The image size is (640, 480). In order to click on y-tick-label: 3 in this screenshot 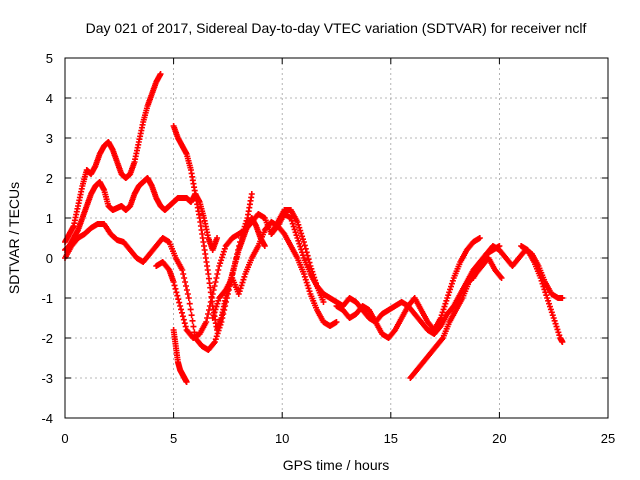, I will do `click(49, 138)`.